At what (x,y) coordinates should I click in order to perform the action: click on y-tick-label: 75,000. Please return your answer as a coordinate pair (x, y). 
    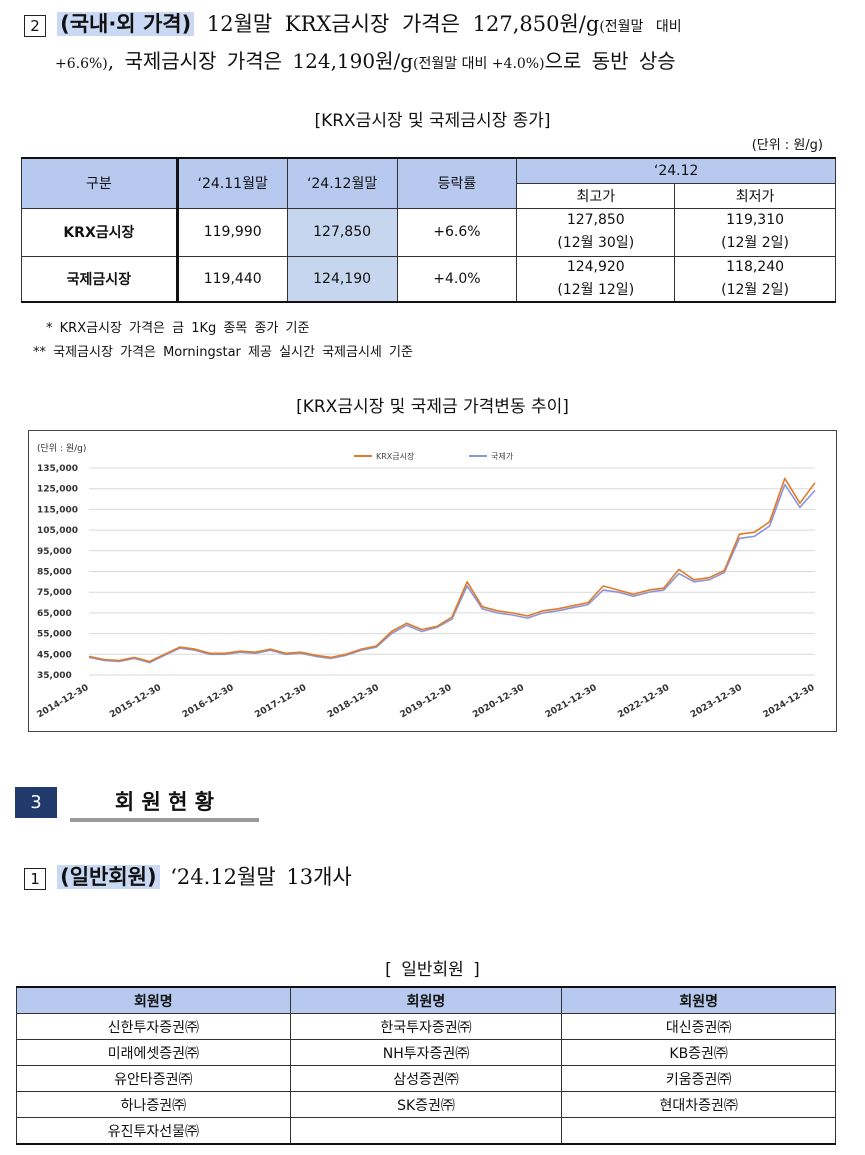
    Looking at the image, I should click on (54, 593).